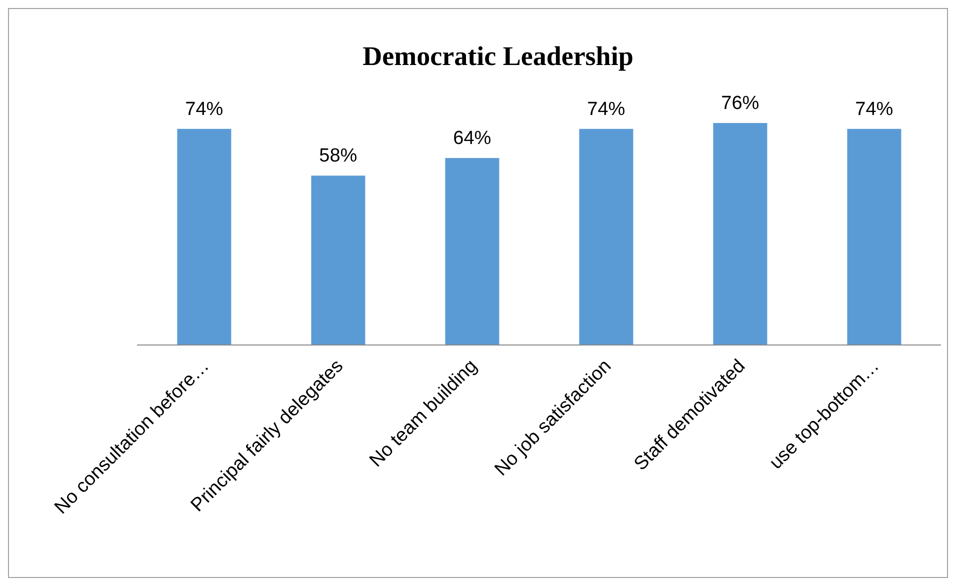 The image size is (956, 586). What do you see at coordinates (472, 139) in the screenshot?
I see `data-label: 64%` at bounding box center [472, 139].